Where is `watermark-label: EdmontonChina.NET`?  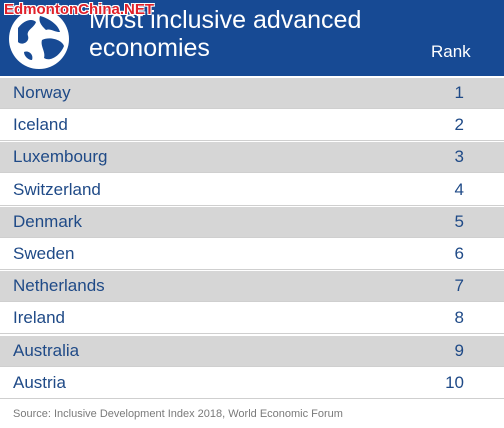
watermark-label: EdmontonChina.NET is located at coordinates (79, 9).